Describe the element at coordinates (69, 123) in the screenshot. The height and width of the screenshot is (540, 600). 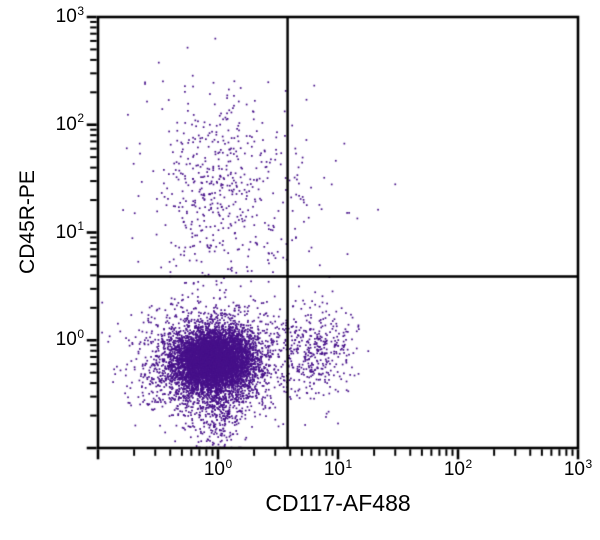
I see `y-tick-label-10e2: 10²` at that location.